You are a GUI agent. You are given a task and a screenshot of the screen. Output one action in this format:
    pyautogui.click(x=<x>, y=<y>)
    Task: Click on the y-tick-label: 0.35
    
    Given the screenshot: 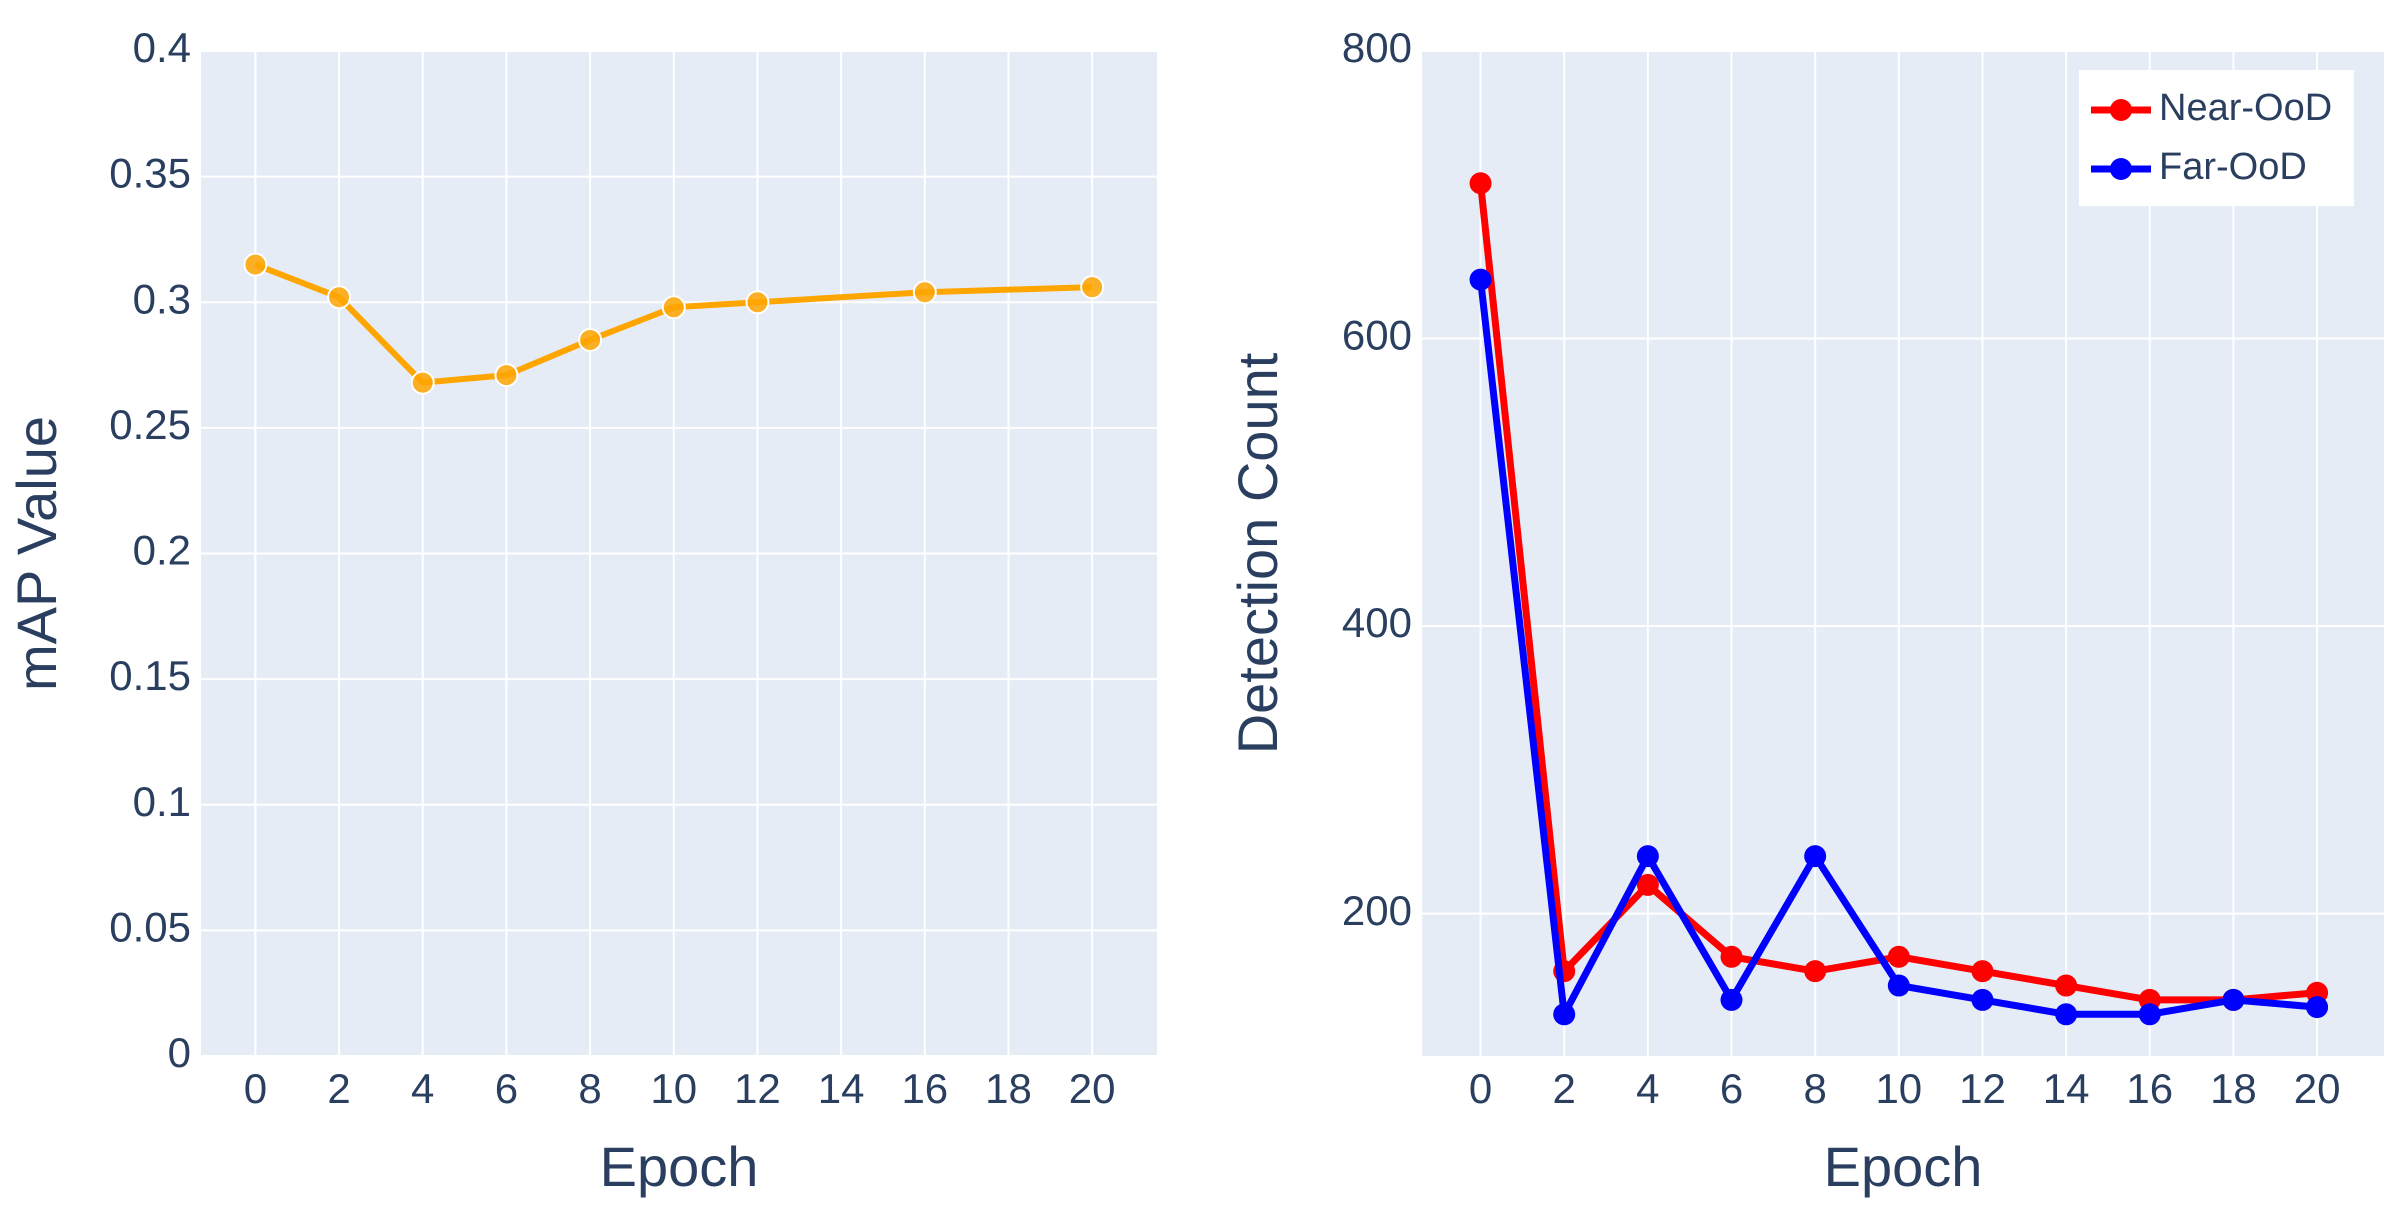 What is the action you would take?
    pyautogui.click(x=150, y=173)
    